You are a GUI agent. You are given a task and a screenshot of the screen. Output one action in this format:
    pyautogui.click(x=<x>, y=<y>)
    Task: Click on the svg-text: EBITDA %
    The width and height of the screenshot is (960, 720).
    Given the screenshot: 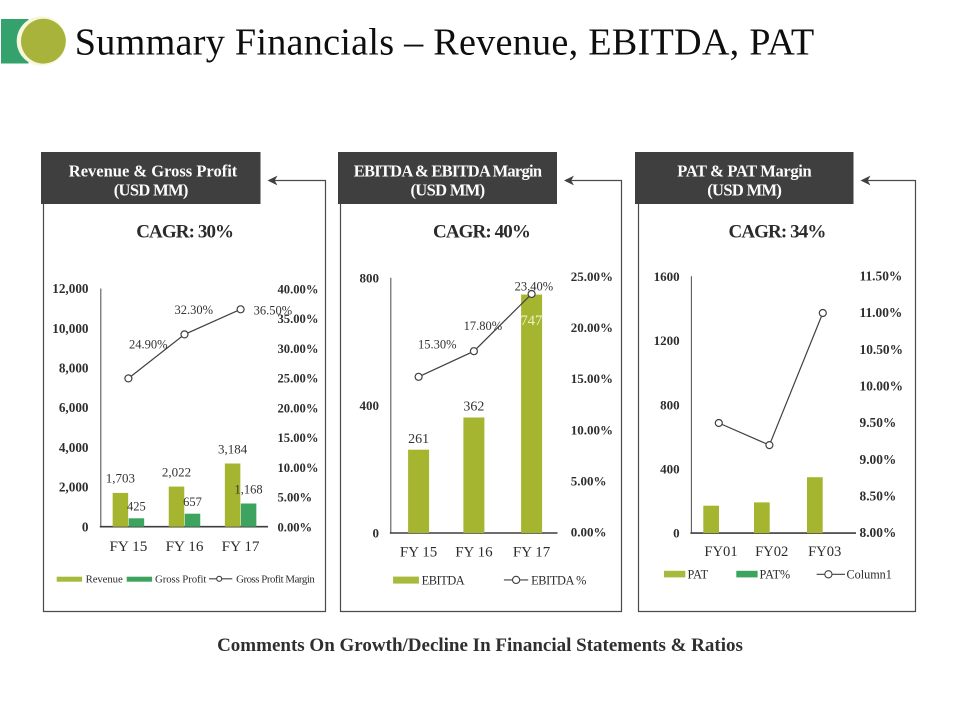 What is the action you would take?
    pyautogui.click(x=558, y=581)
    